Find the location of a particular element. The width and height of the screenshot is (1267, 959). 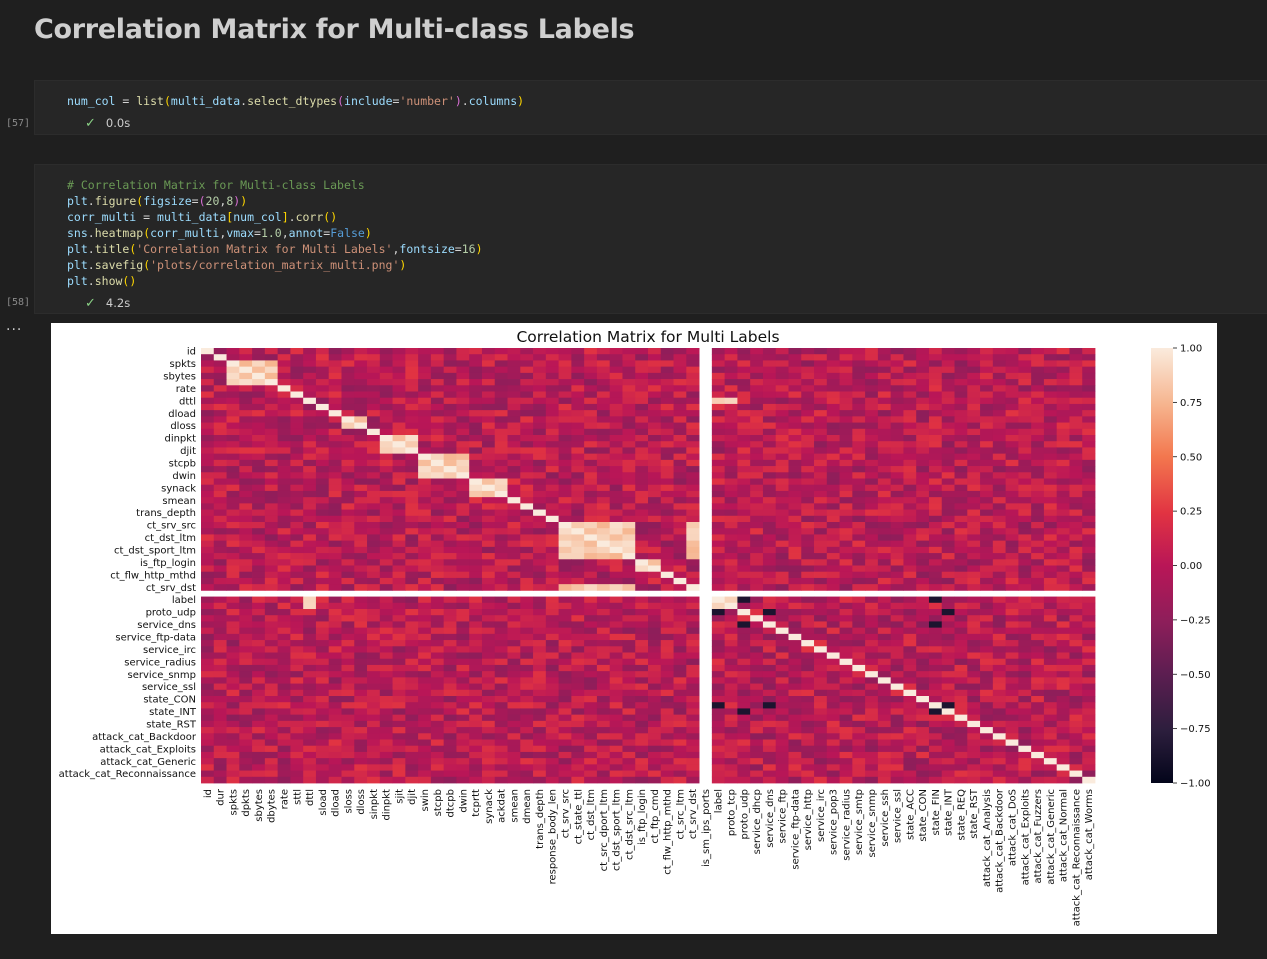

code-line: plt.figure(figsize=(20,8)) is located at coordinates (157, 201).